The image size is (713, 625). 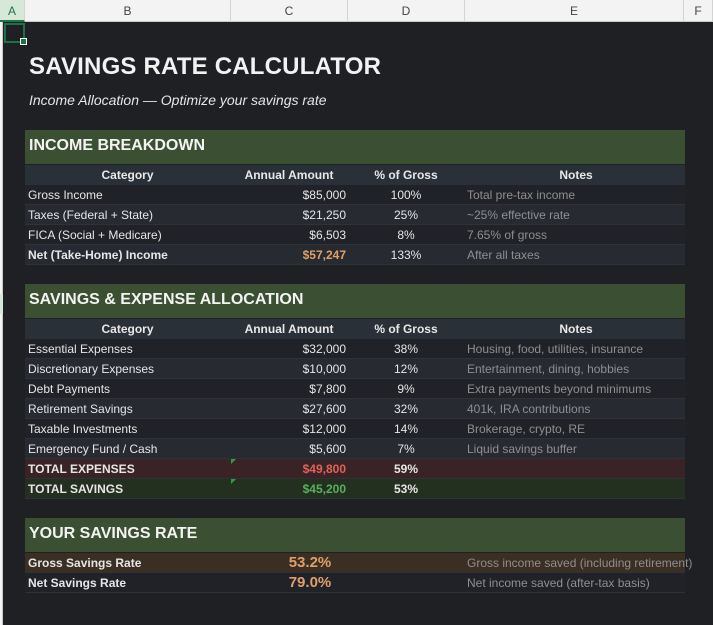 What do you see at coordinates (406, 409) in the screenshot?
I see `cell-pct: 32%` at bounding box center [406, 409].